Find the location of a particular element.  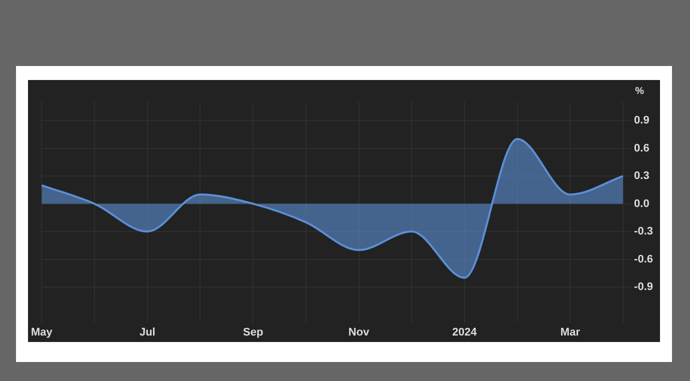

x-tick-label: Jul is located at coordinates (147, 332).